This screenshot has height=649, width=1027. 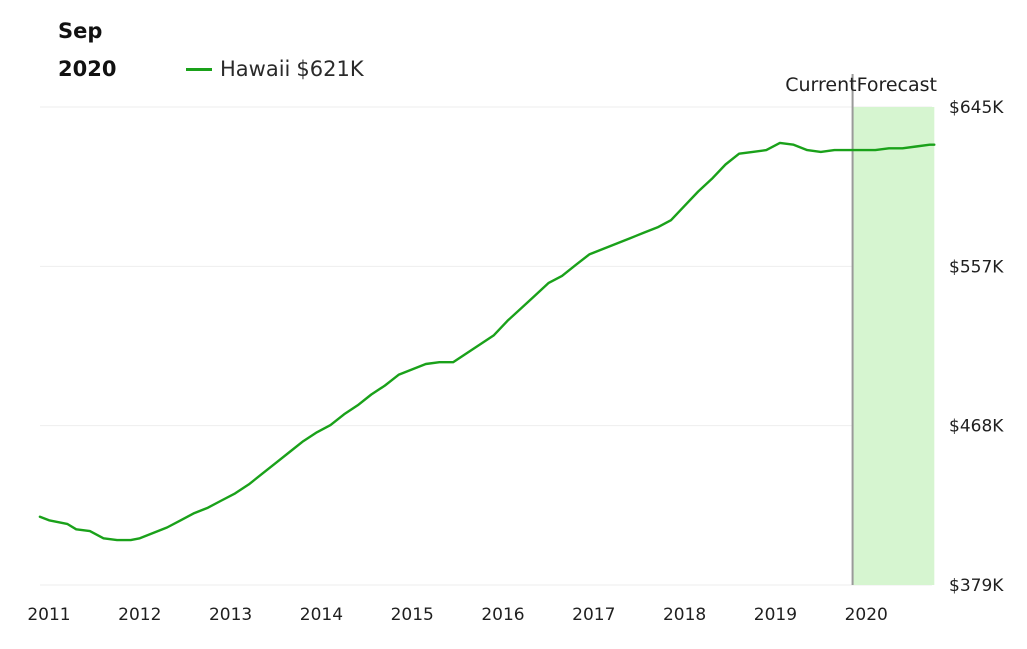 What do you see at coordinates (976, 586) in the screenshot?
I see `y-tick-label: $379K` at bounding box center [976, 586].